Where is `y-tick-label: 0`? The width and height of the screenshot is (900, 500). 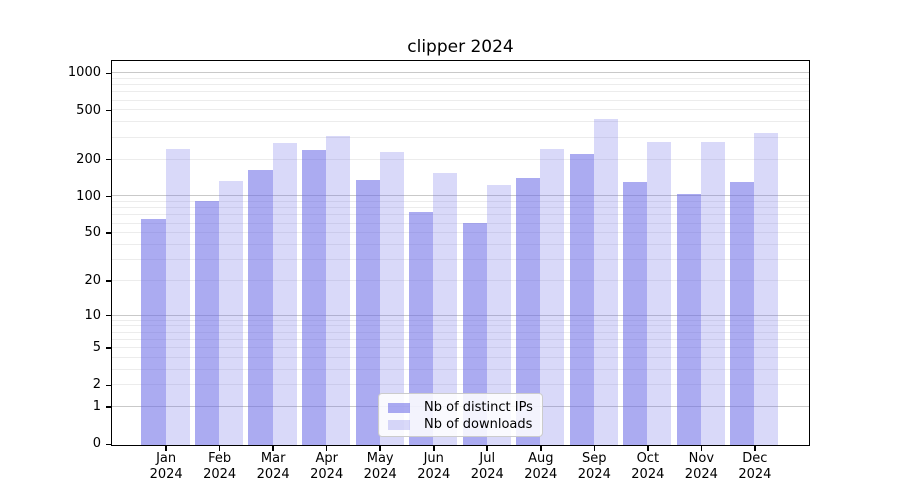 y-tick-label: 0 is located at coordinates (96, 444).